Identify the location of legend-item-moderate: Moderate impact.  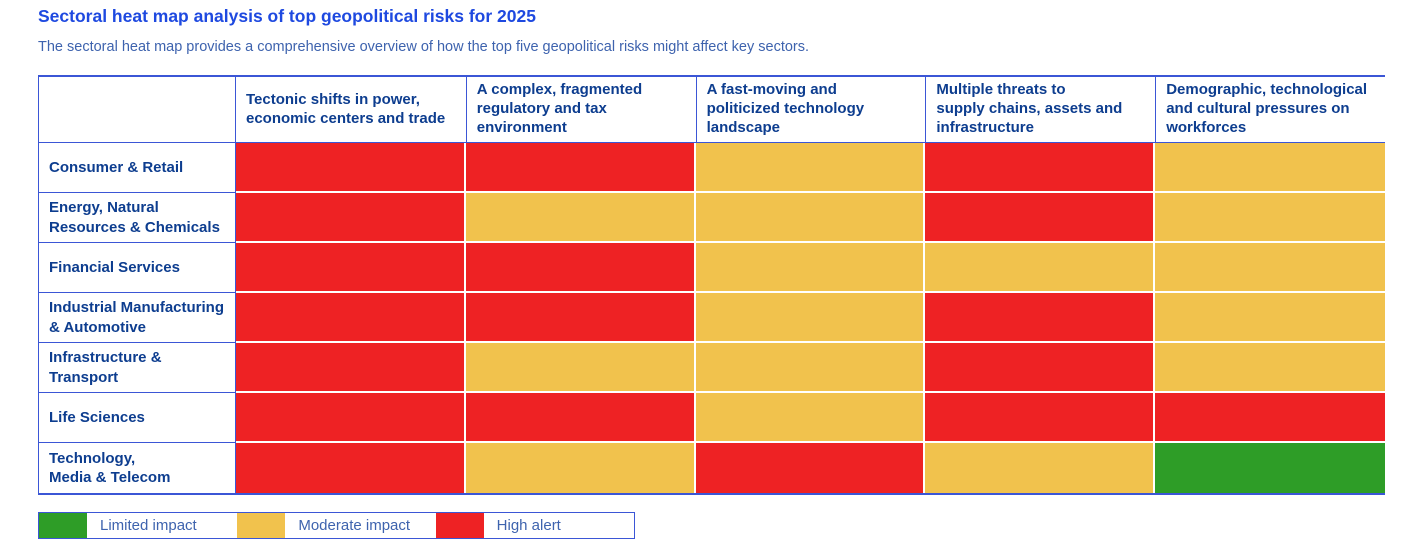
(336, 525).